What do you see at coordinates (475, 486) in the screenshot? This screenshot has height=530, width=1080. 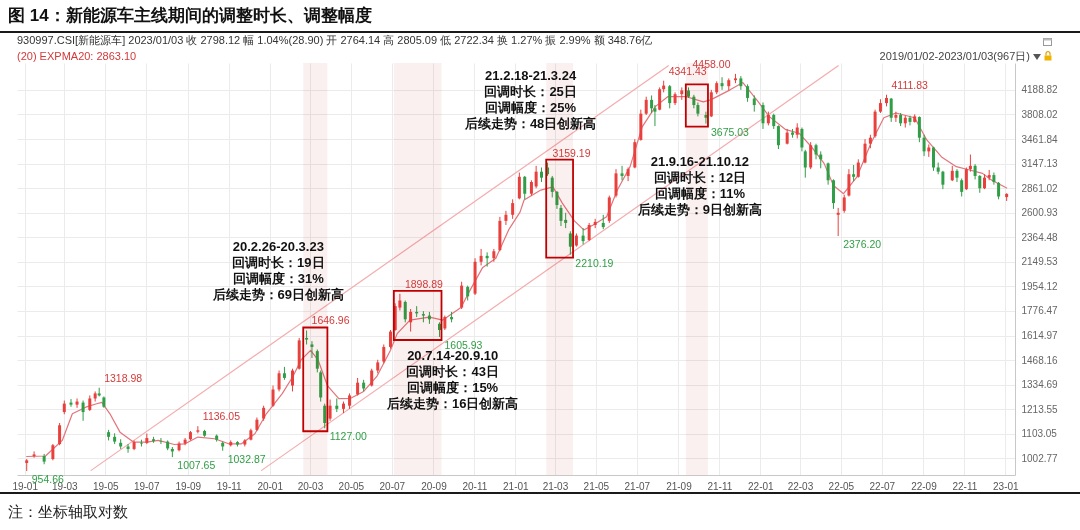 I see `x-tick-label: 20-11` at bounding box center [475, 486].